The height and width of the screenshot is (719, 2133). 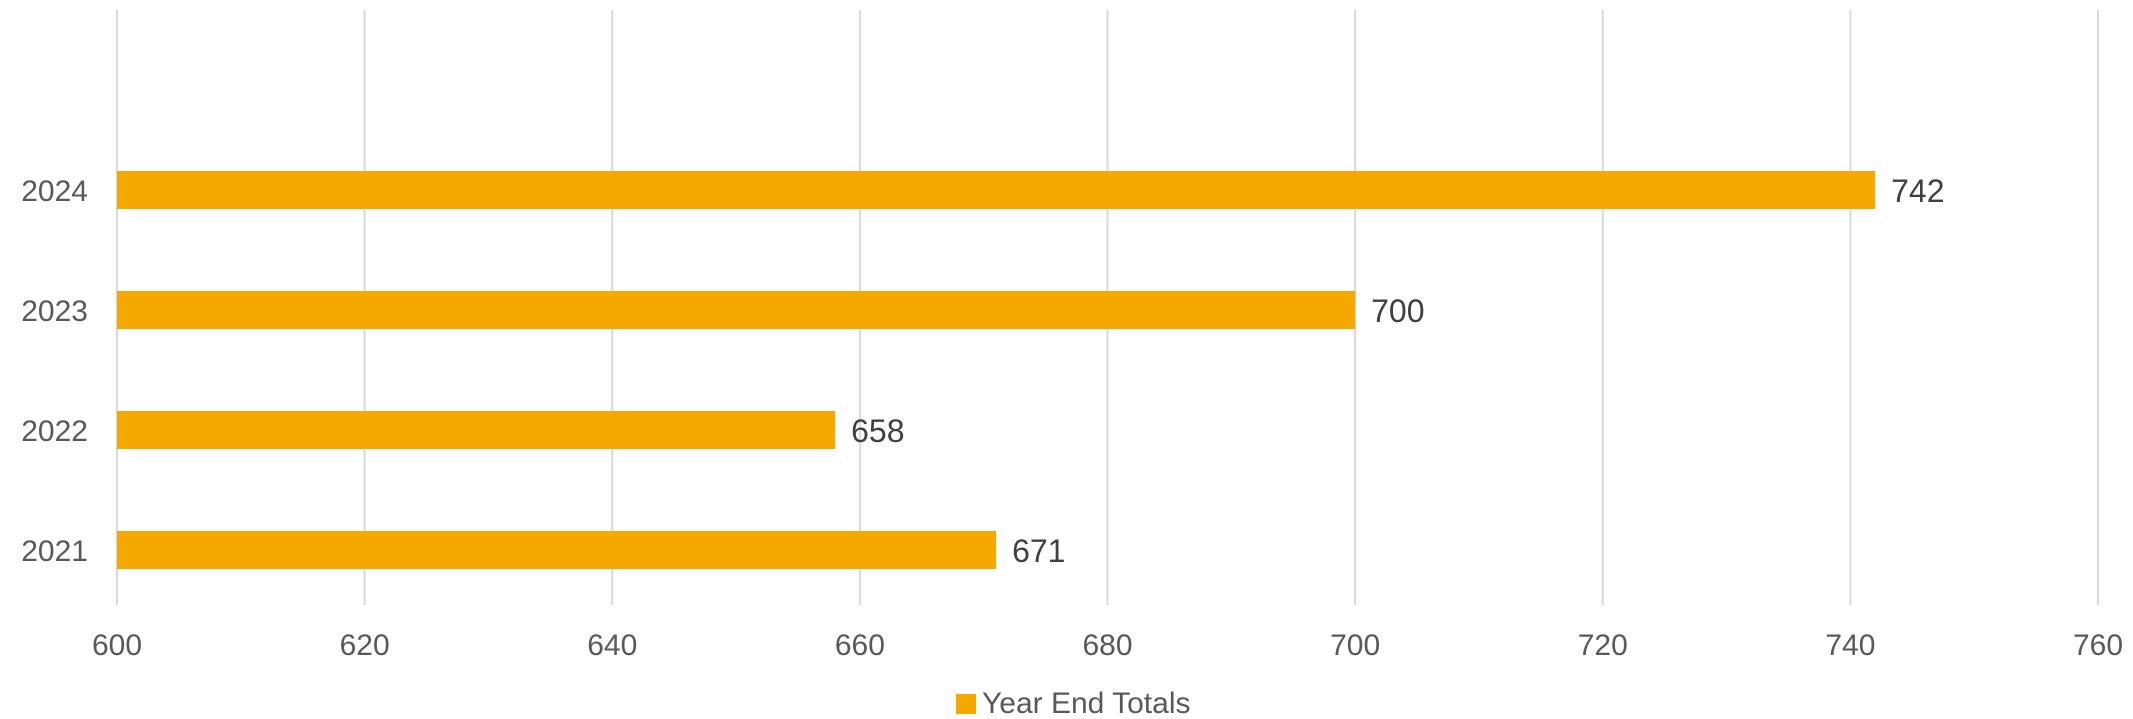 What do you see at coordinates (966, 704) in the screenshot?
I see `legend-swatch` at bounding box center [966, 704].